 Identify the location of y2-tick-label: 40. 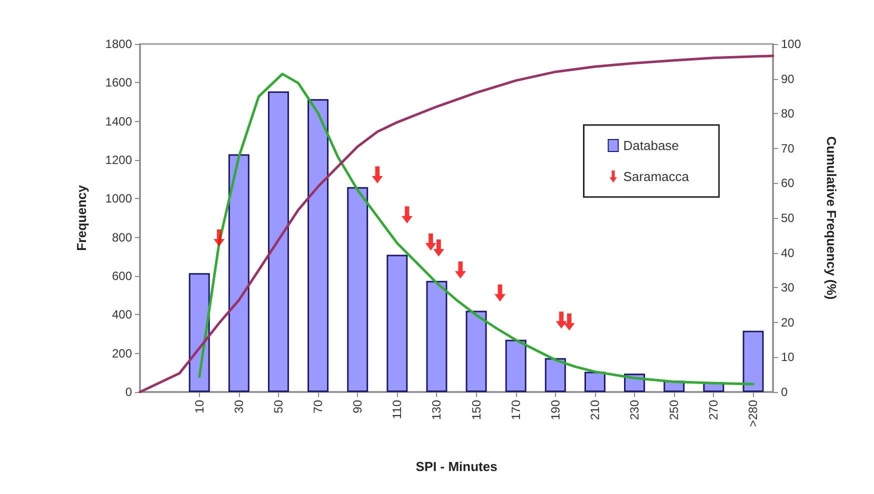
(788, 253).